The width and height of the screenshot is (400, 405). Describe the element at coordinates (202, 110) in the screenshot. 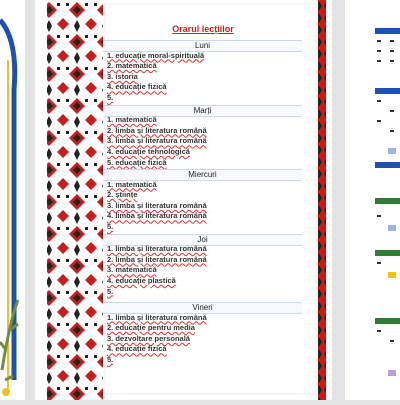

I see `day-header: Marți` at that location.